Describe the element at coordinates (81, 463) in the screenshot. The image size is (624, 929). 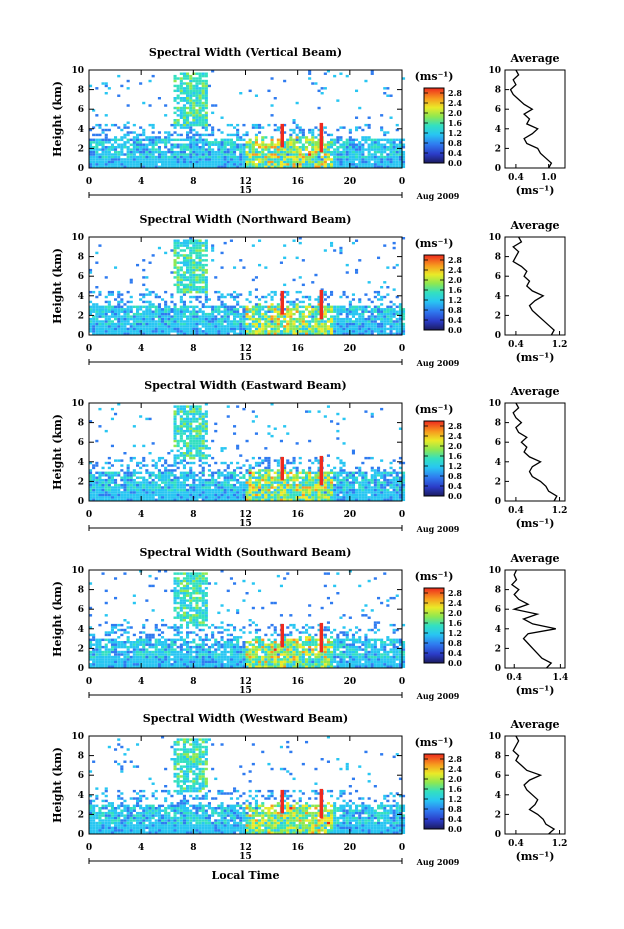
I see `y-tick-label: 4` at that location.